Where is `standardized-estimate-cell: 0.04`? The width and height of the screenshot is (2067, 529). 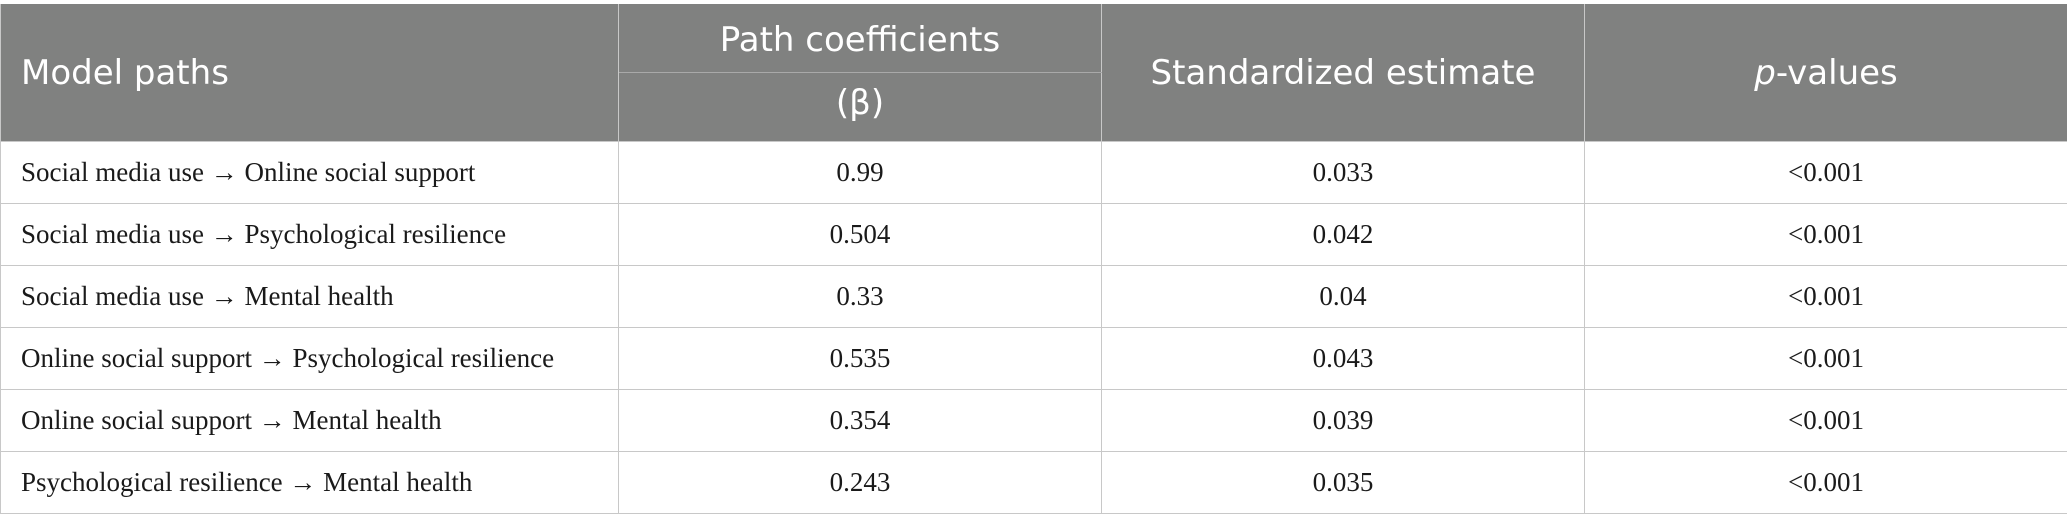 standardized-estimate-cell: 0.04 is located at coordinates (1343, 296).